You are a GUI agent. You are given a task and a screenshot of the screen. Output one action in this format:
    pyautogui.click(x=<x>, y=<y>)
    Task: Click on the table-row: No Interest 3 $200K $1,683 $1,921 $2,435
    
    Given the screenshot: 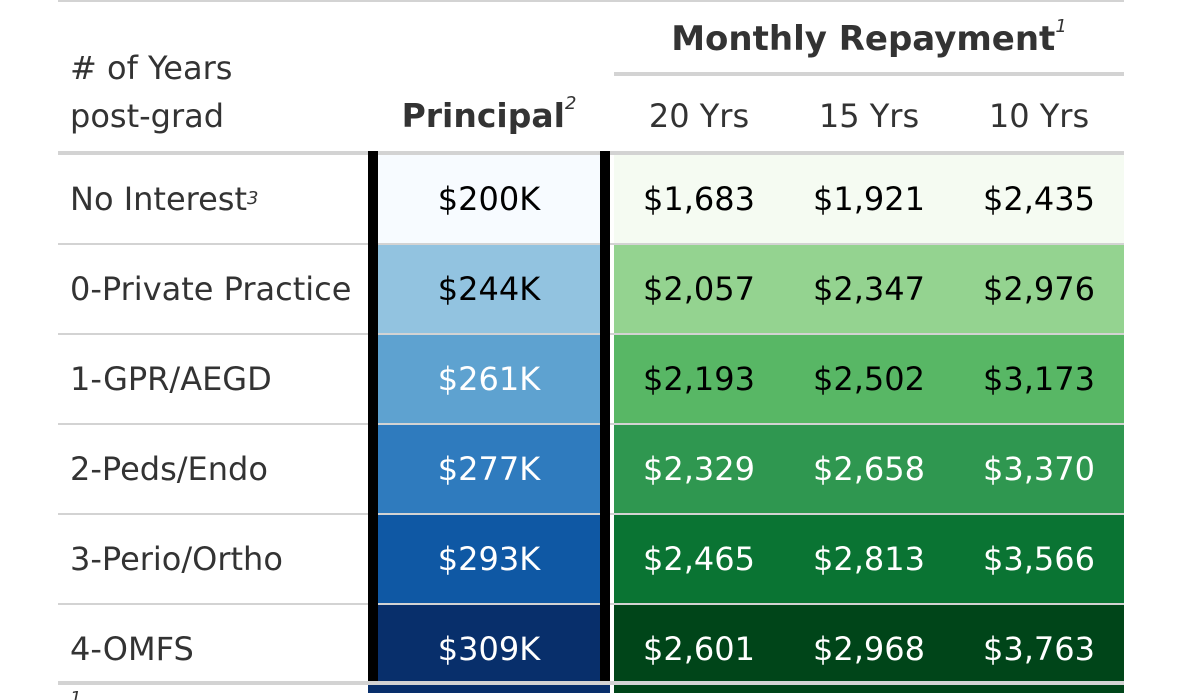 What is the action you would take?
    pyautogui.click(x=591, y=199)
    